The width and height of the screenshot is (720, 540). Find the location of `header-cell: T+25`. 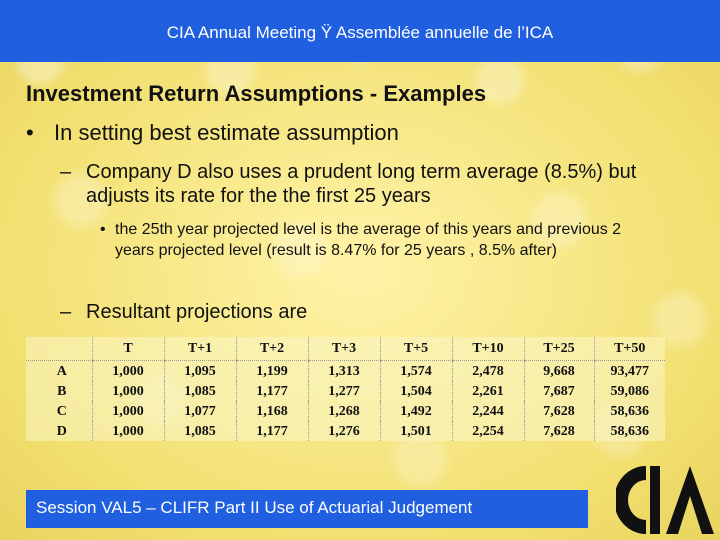

header-cell: T+25 is located at coordinates (558, 349).